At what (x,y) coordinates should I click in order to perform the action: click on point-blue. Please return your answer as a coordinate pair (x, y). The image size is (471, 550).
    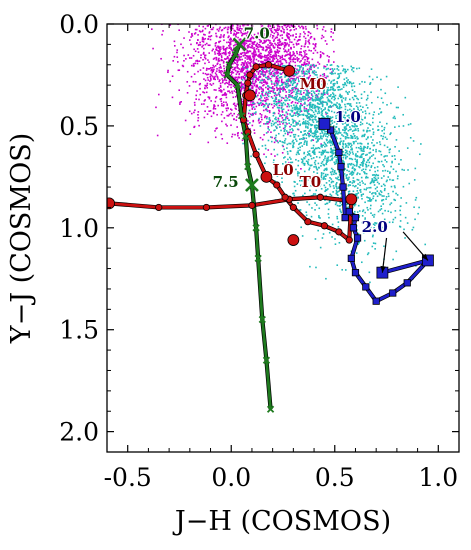
    Looking at the image, I should click on (376, 301).